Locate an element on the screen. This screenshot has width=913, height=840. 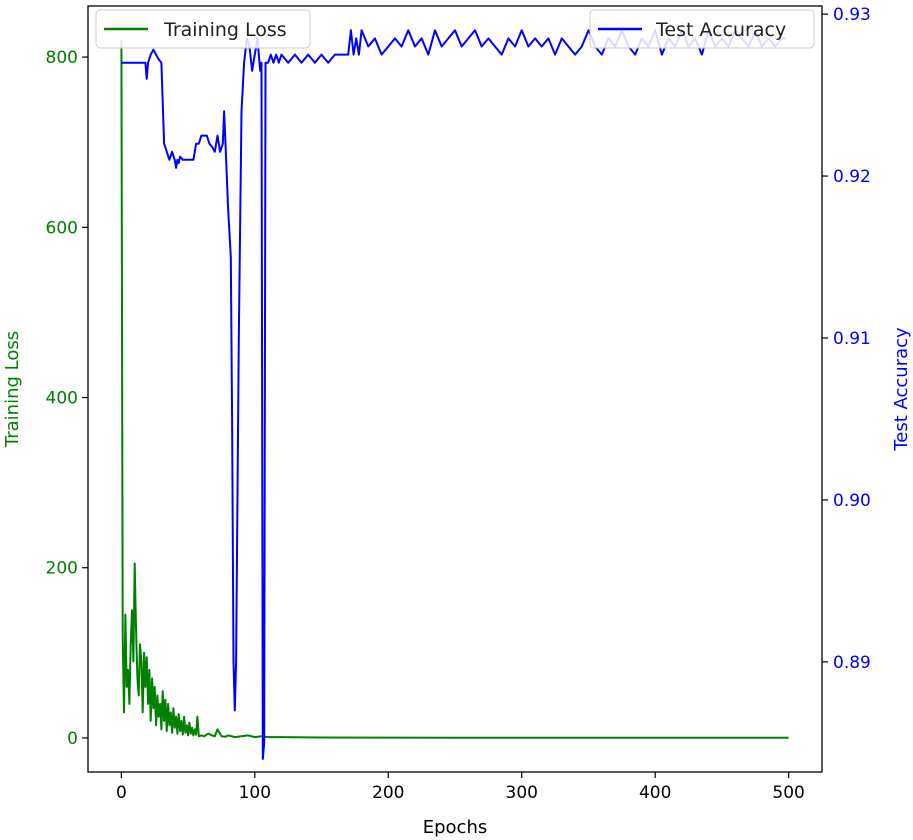
x-axis-title: Epochs is located at coordinates (455, 827).